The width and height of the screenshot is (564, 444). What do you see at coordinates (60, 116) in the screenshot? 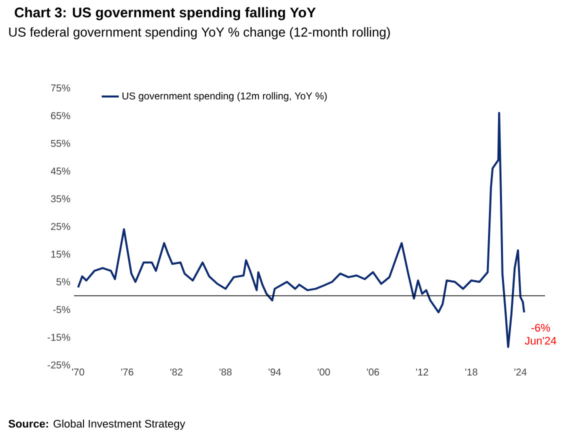
I see `y-tick-label: 65%` at bounding box center [60, 116].